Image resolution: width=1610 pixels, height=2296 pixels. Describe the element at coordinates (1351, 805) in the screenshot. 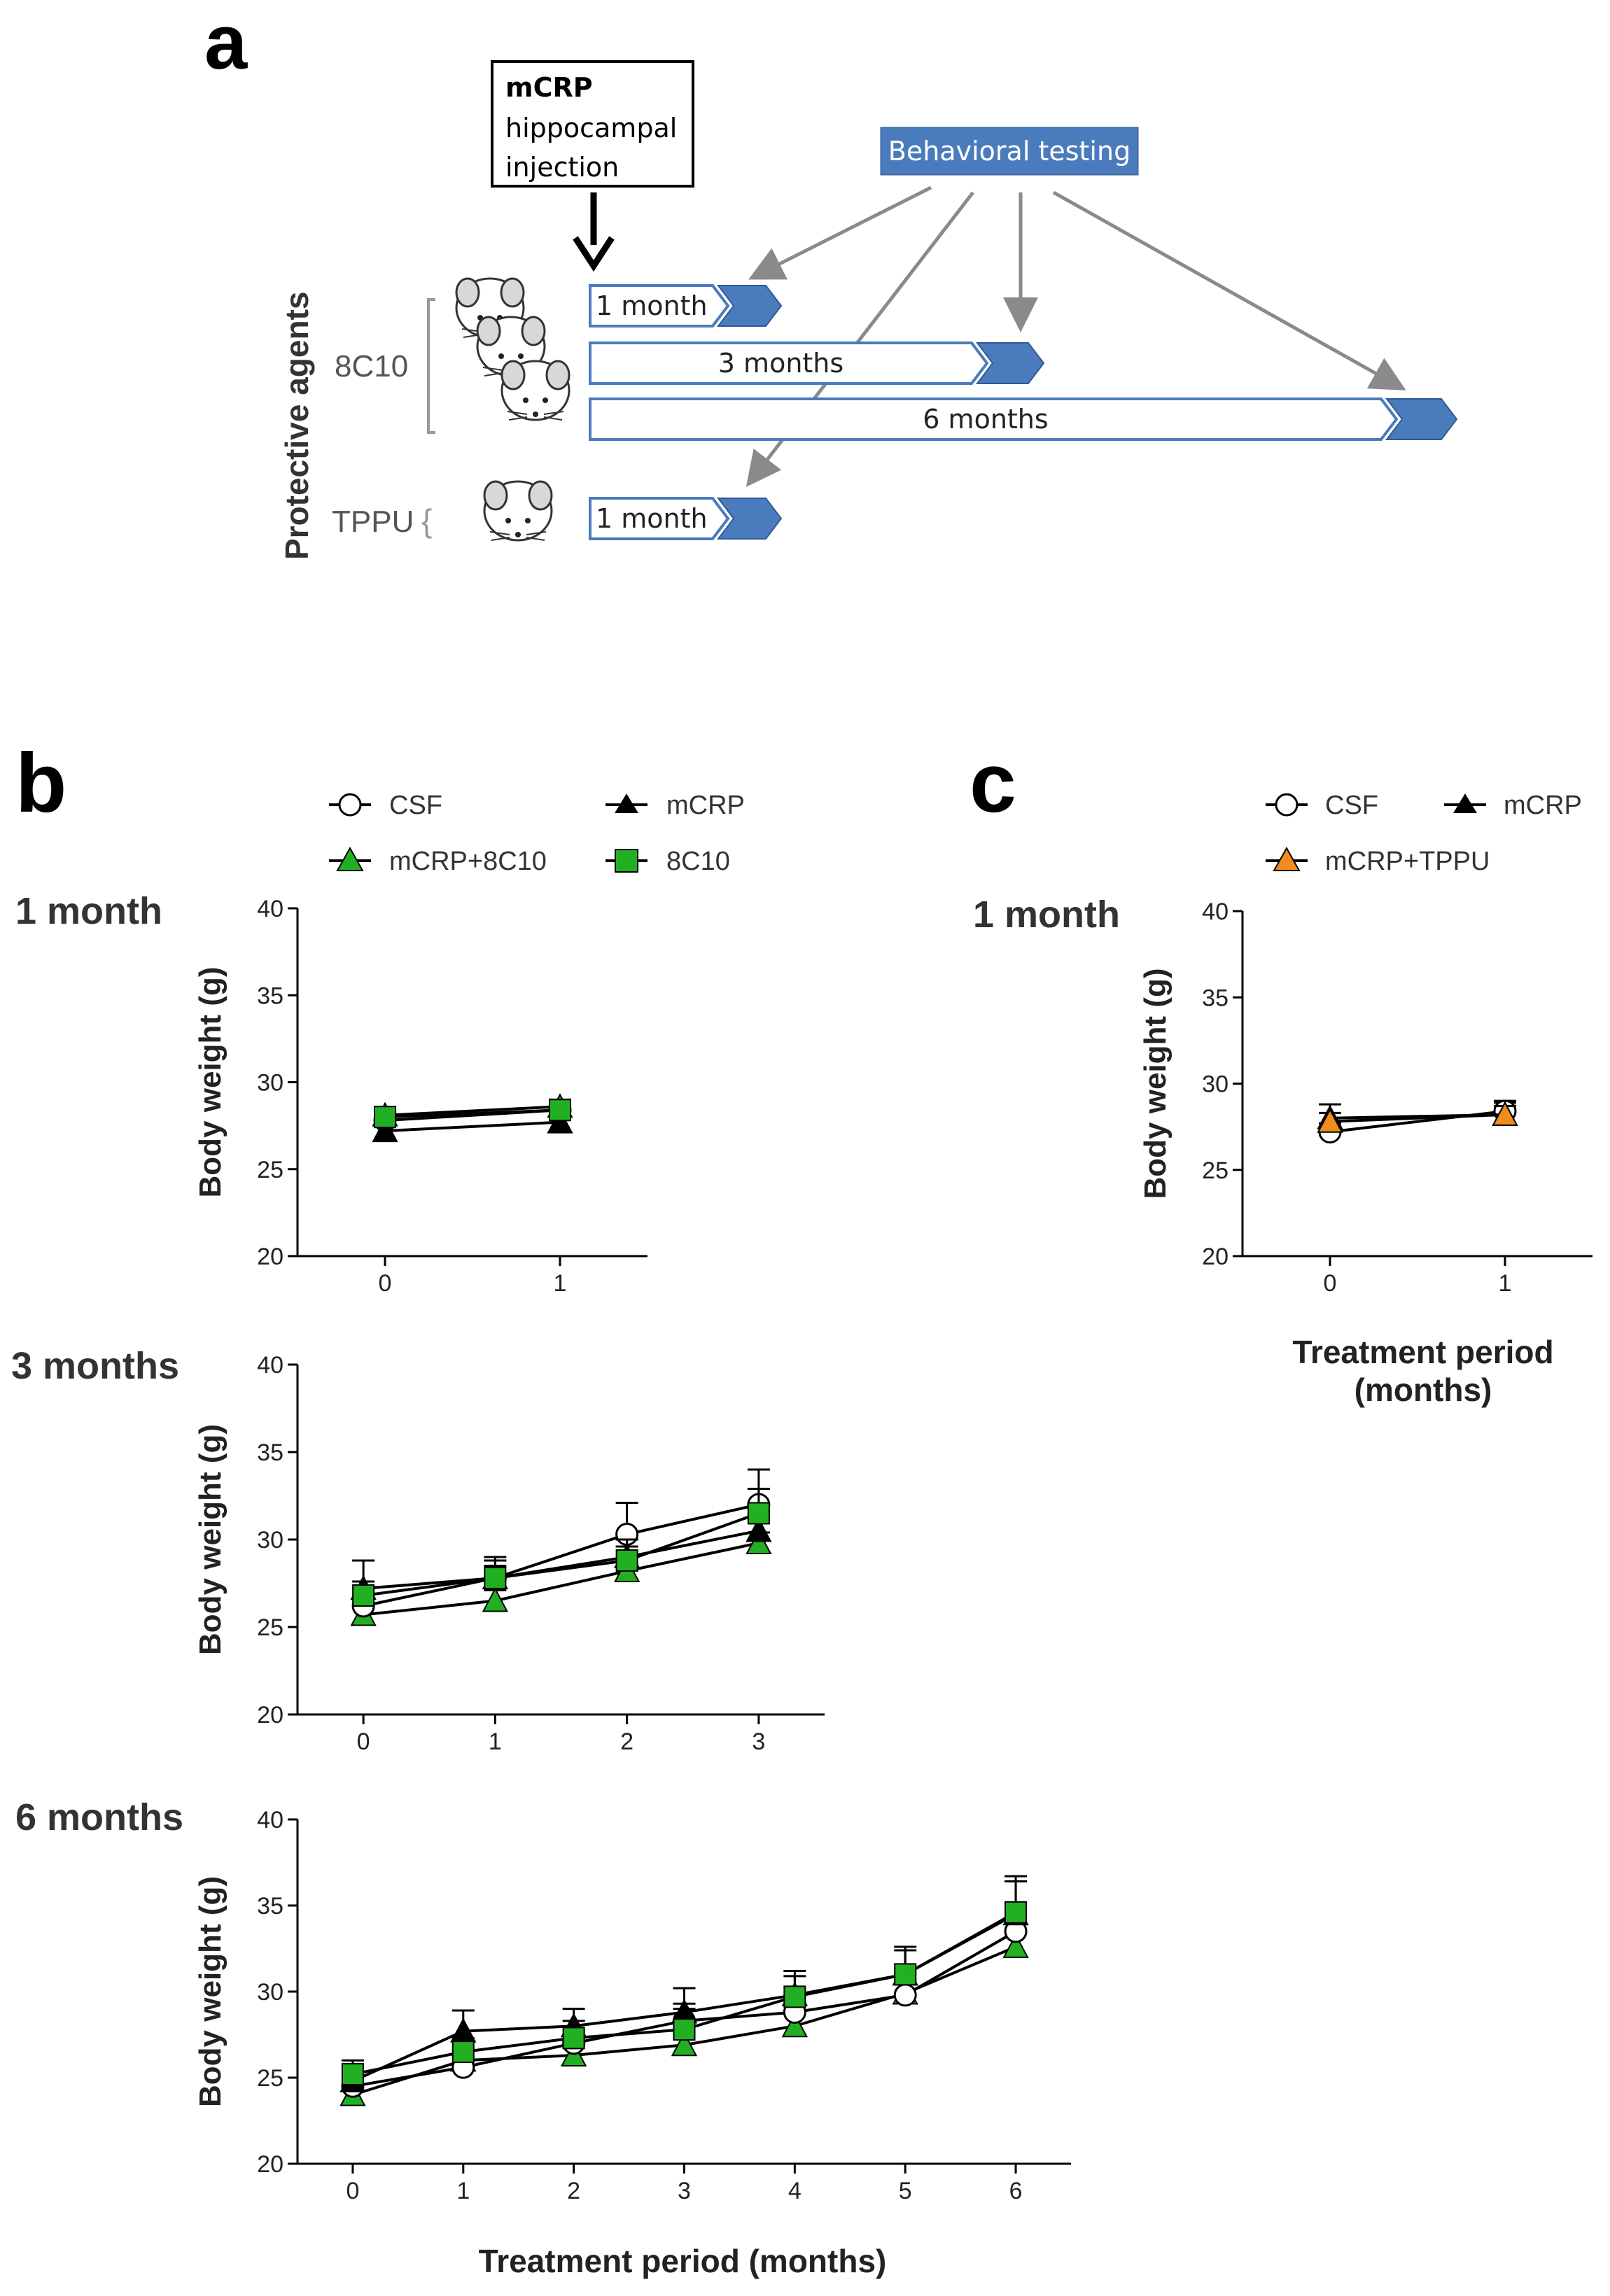

I see `legend-c-csf-label: CSF` at that location.